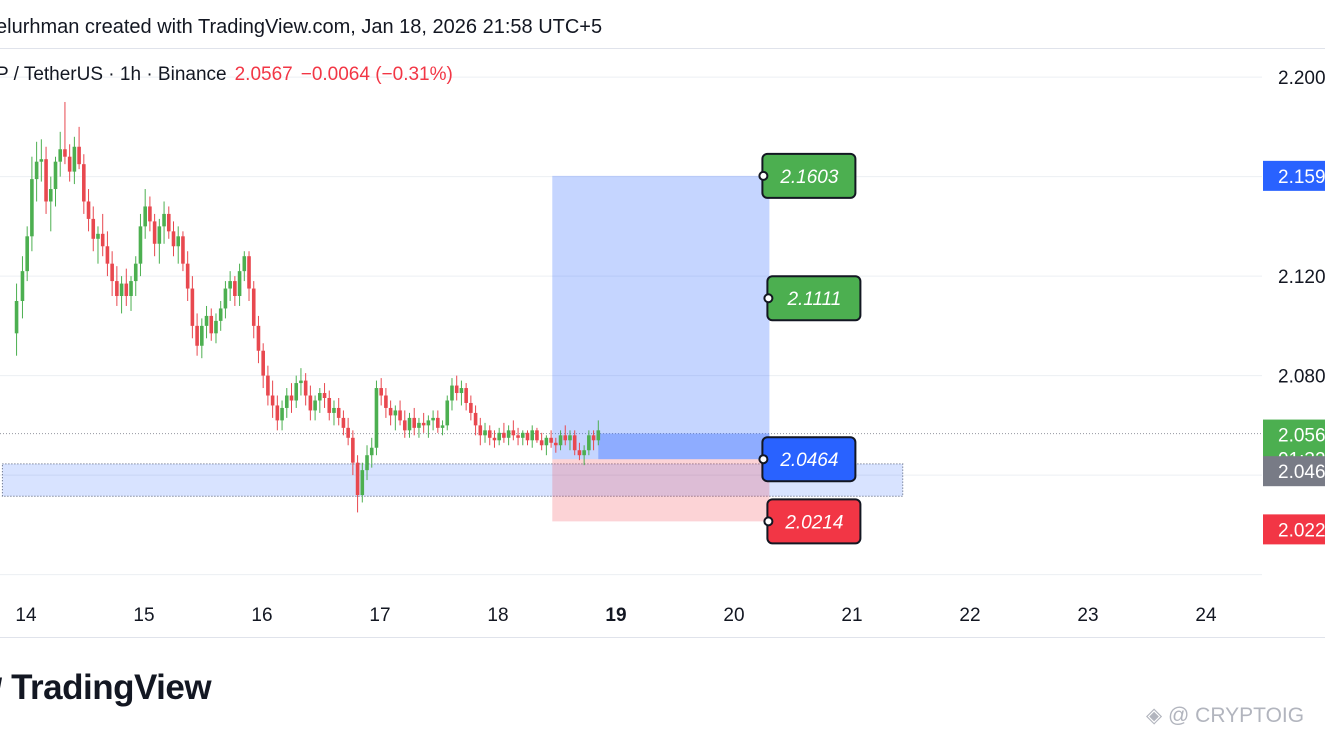 The width and height of the screenshot is (1325, 743). I want to click on x-axis-label: 21, so click(851, 615).